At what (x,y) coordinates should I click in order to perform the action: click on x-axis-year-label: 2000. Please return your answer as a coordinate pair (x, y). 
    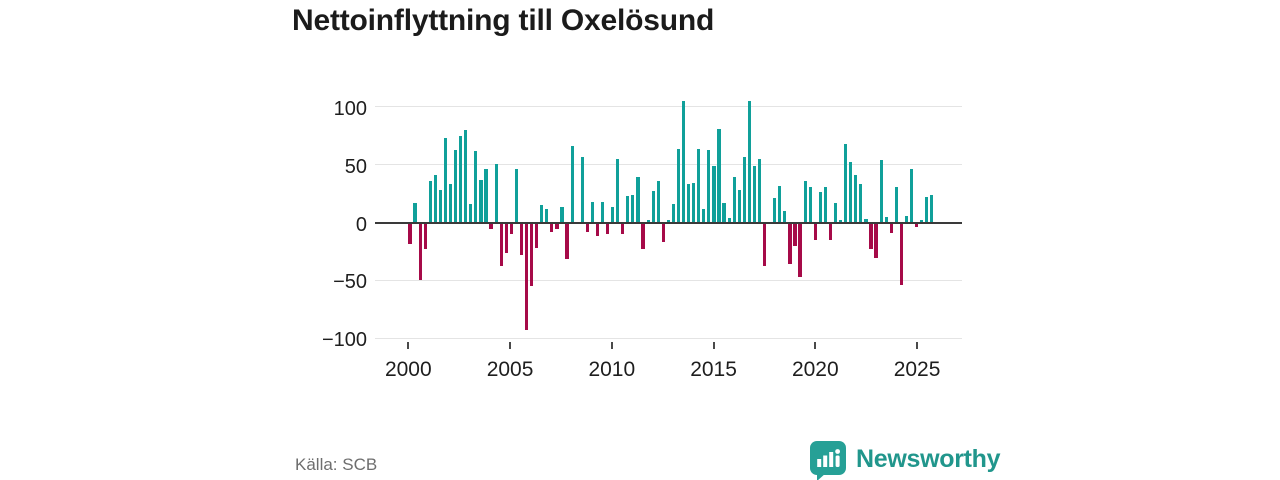
    Looking at the image, I should click on (408, 369).